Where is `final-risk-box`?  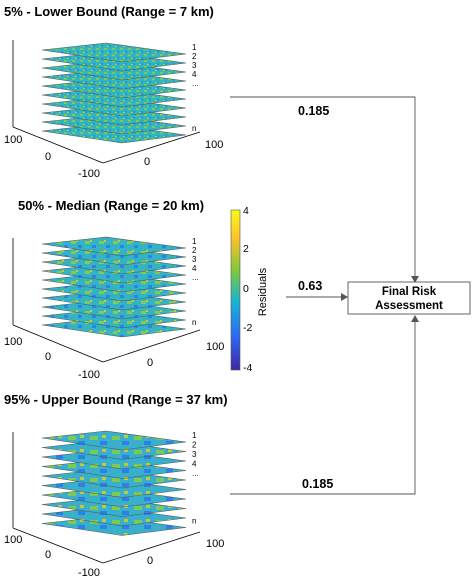 final-risk-box is located at coordinates (409, 298).